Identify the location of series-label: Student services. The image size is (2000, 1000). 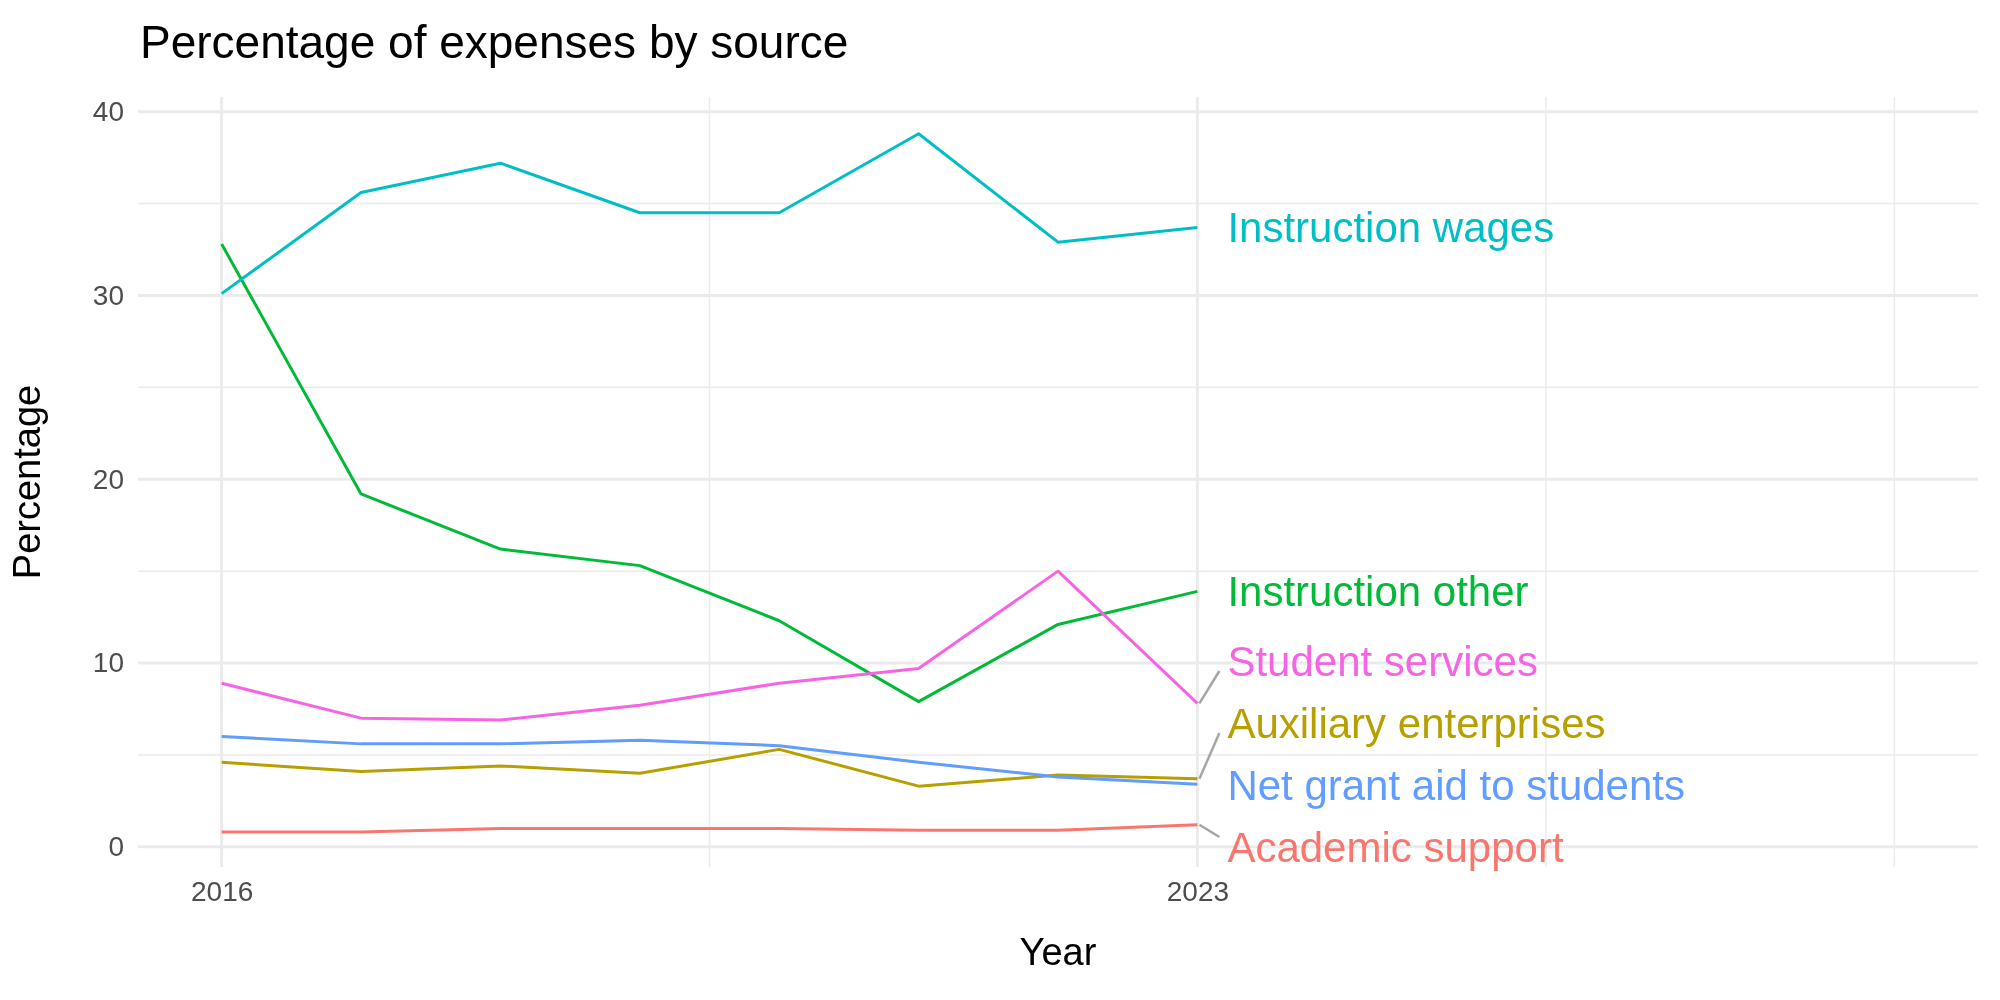
(1382, 661).